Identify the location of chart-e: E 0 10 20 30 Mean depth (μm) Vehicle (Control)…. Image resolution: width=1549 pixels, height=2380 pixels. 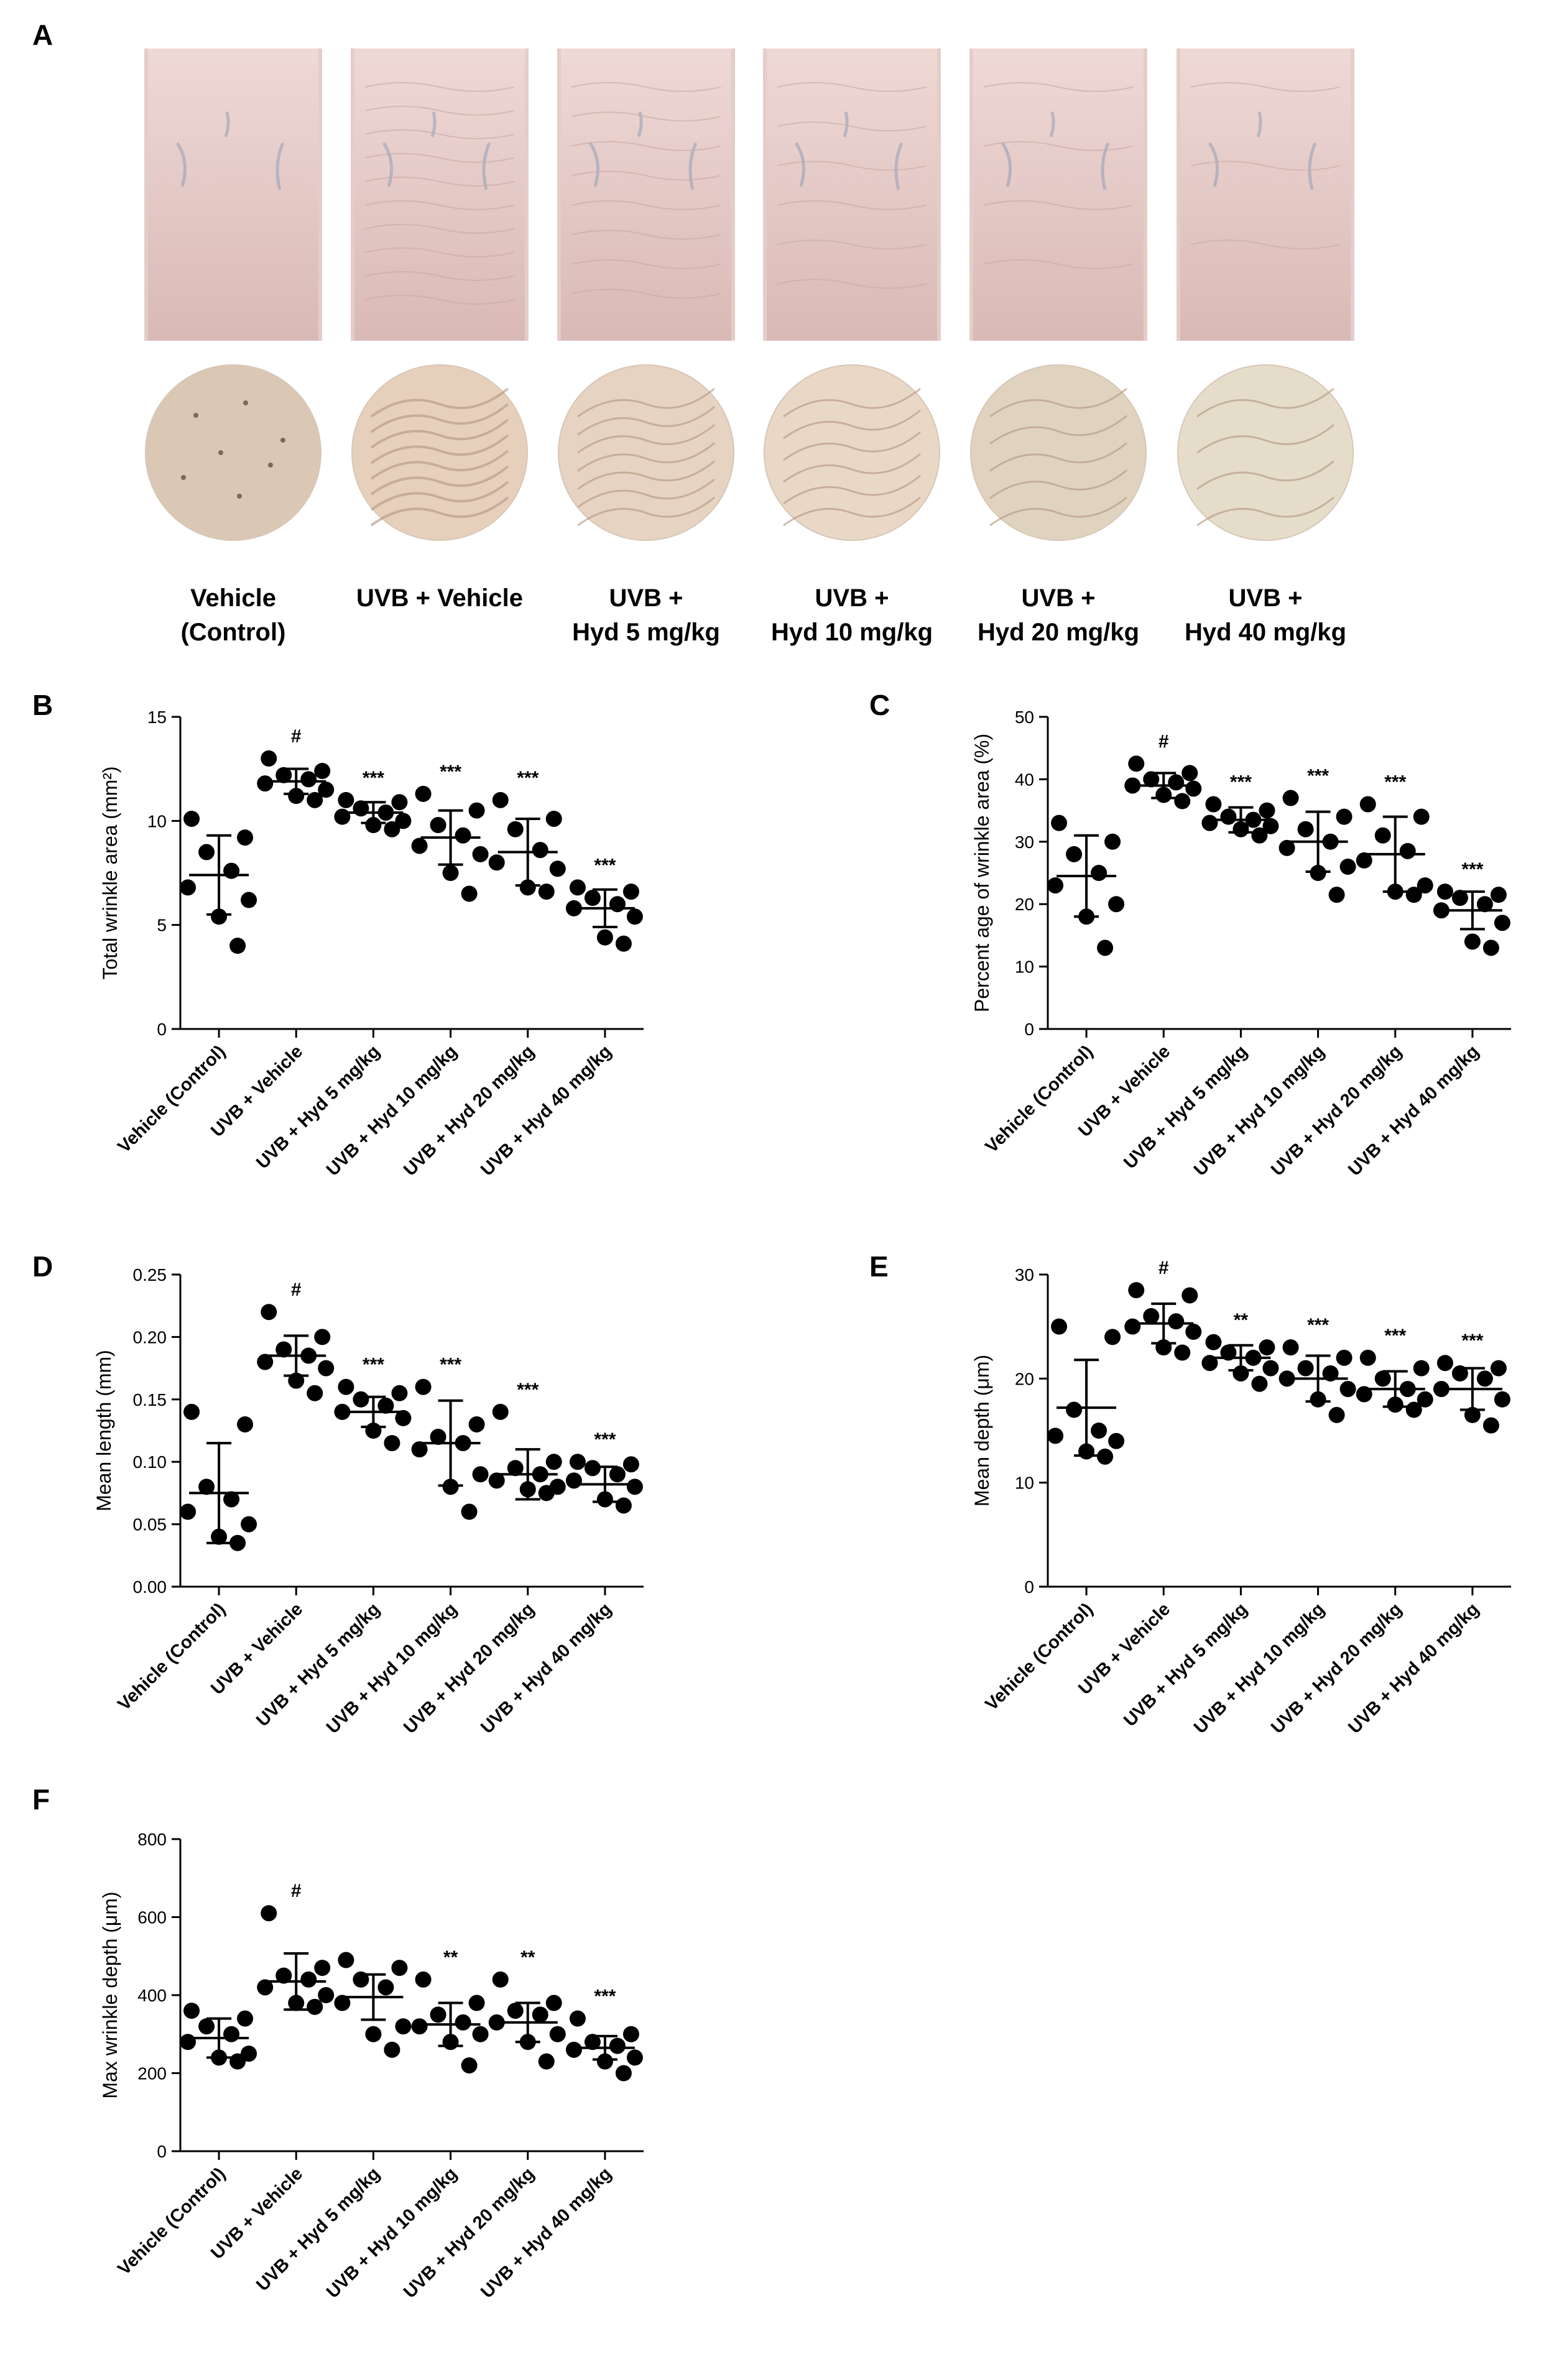
(1190, 1494).